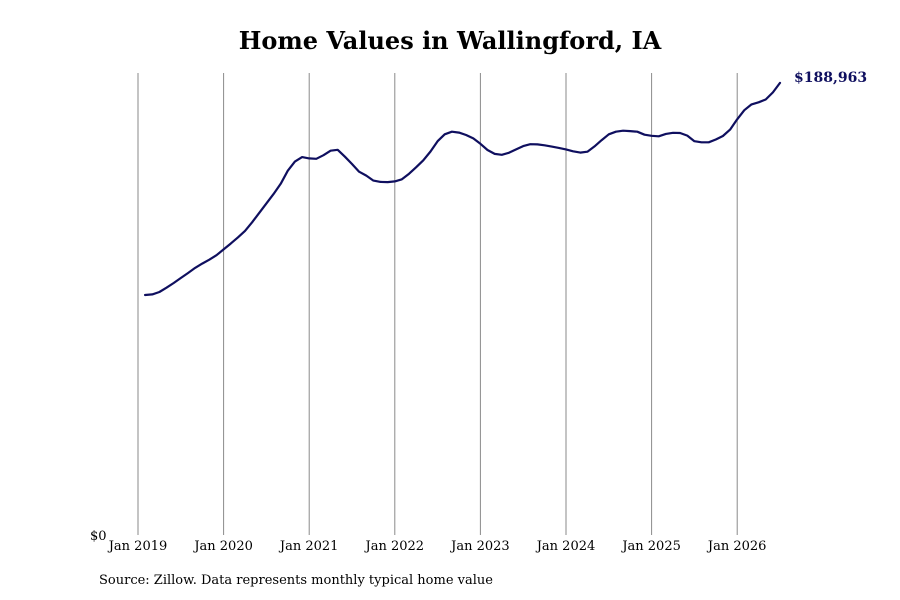  Describe the element at coordinates (479, 546) in the screenshot. I see `x-tick-label: Jan 2023` at that location.